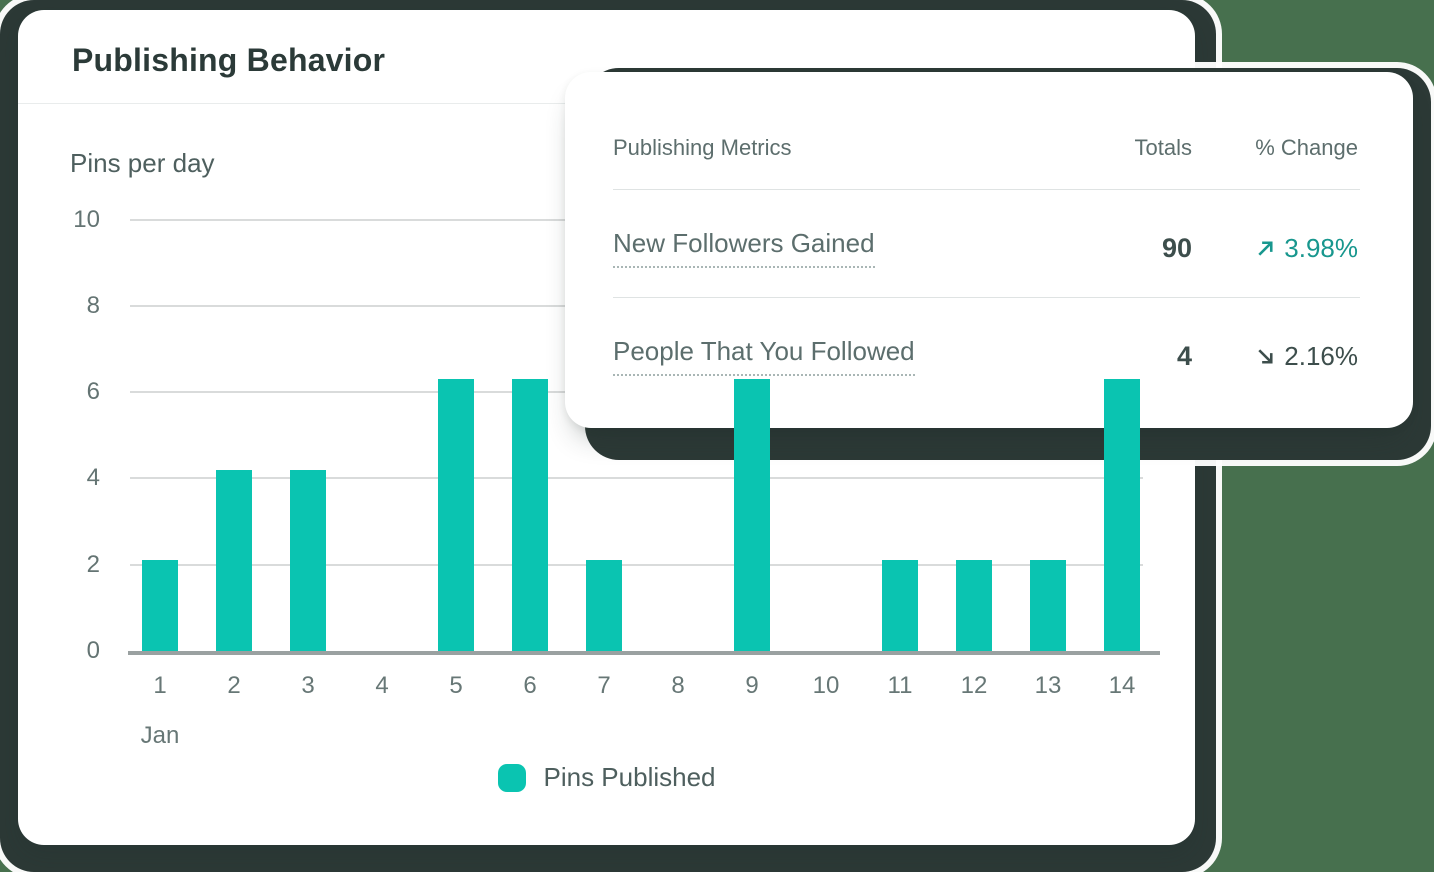 The image size is (1434, 872). I want to click on x-axis-tick-4: 4, so click(382, 685).